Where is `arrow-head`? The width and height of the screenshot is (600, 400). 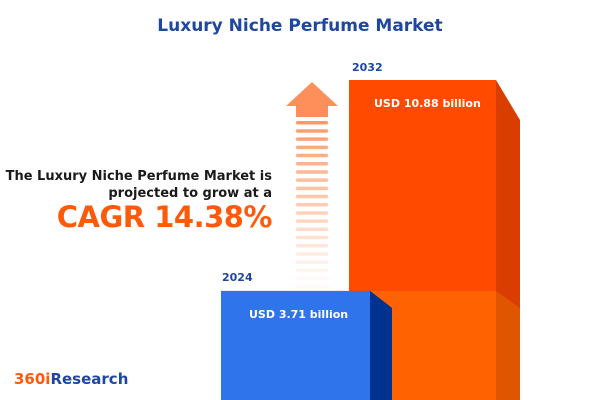
arrow-head is located at coordinates (312, 99).